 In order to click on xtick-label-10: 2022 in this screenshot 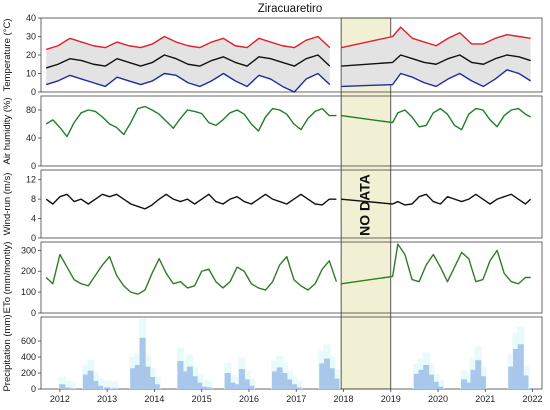, I will do `click(533, 399)`.